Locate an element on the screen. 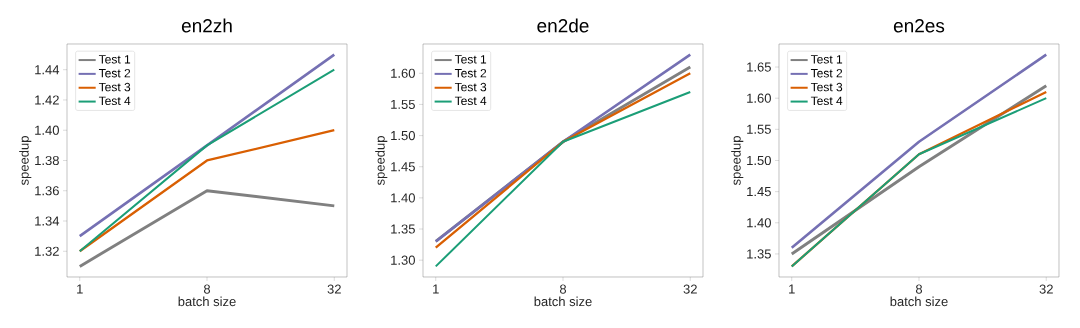 Image resolution: width=1080 pixels, height=328 pixels. y-tick-label: 1.65 is located at coordinates (759, 67).